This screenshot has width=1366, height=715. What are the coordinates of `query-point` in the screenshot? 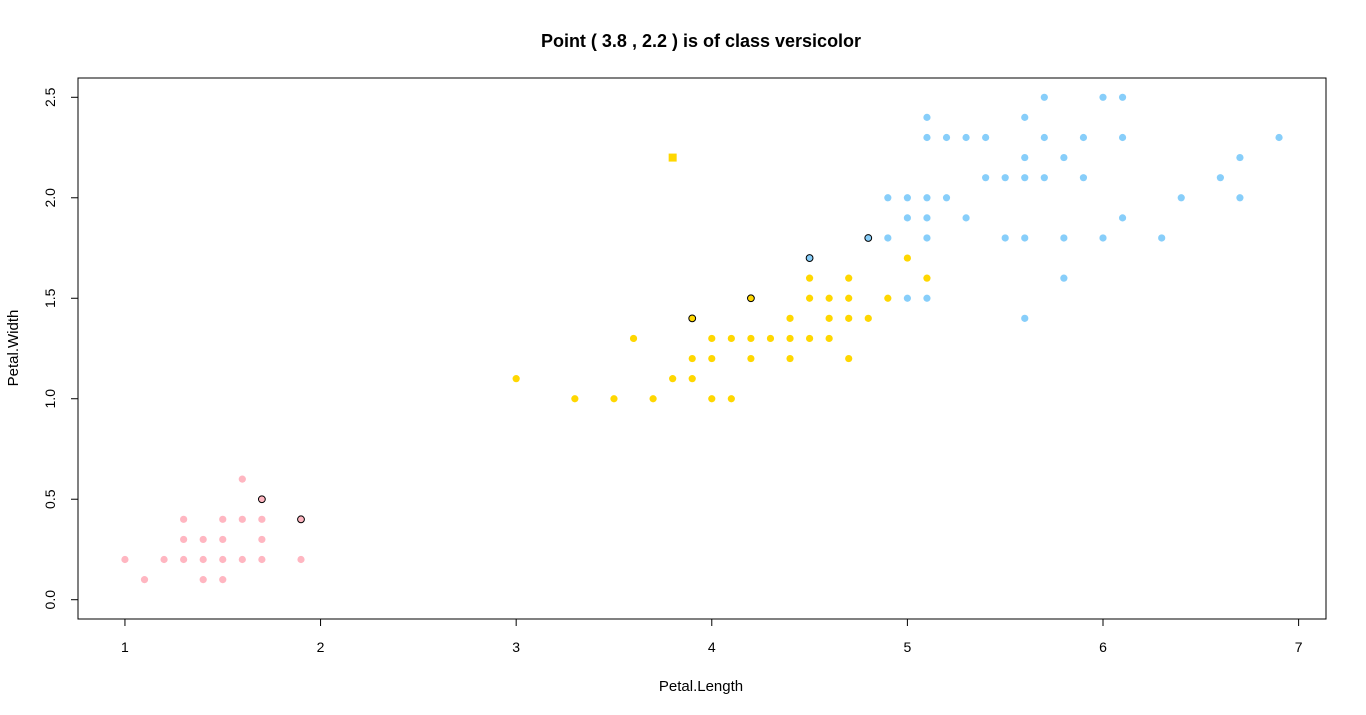 It's located at (672, 157).